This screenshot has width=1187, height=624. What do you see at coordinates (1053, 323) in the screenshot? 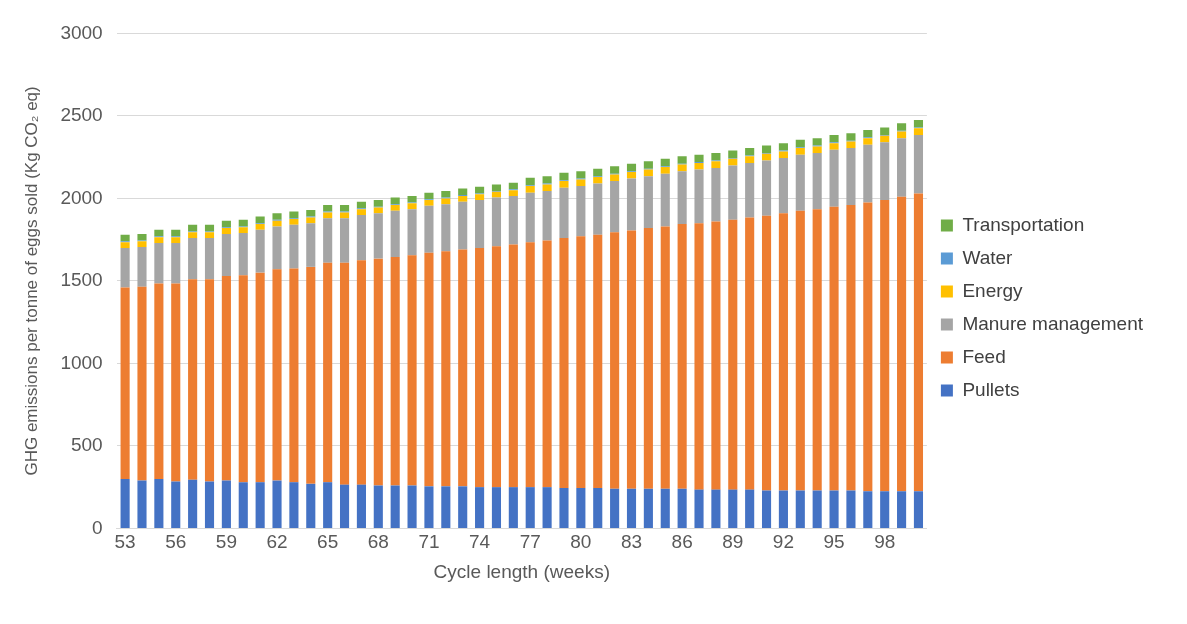
I see `legend-label: Manure management` at bounding box center [1053, 323].